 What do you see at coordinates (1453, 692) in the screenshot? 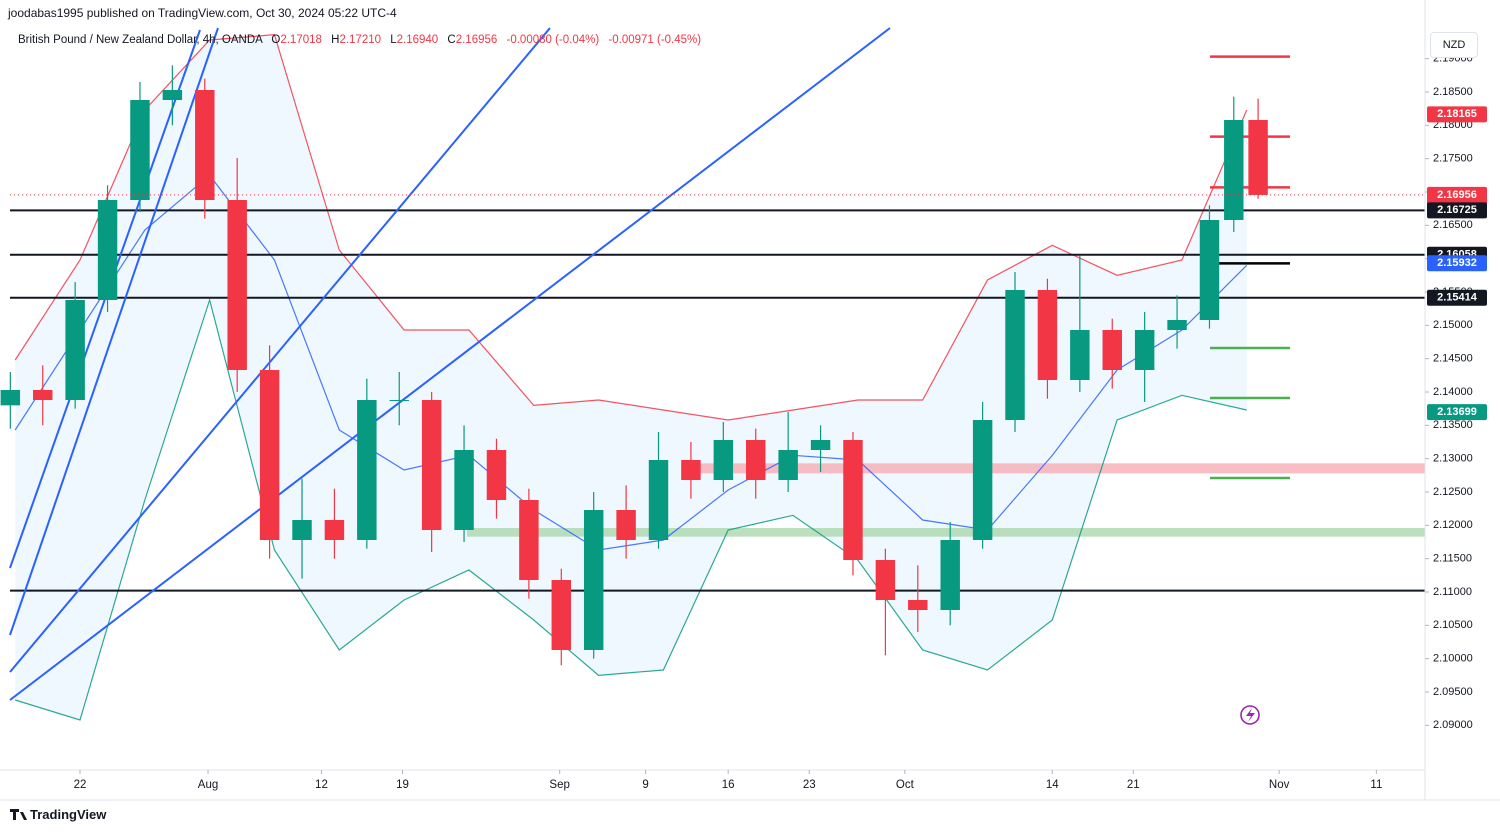
I see `y-tick-label: 2.09500` at bounding box center [1453, 692].